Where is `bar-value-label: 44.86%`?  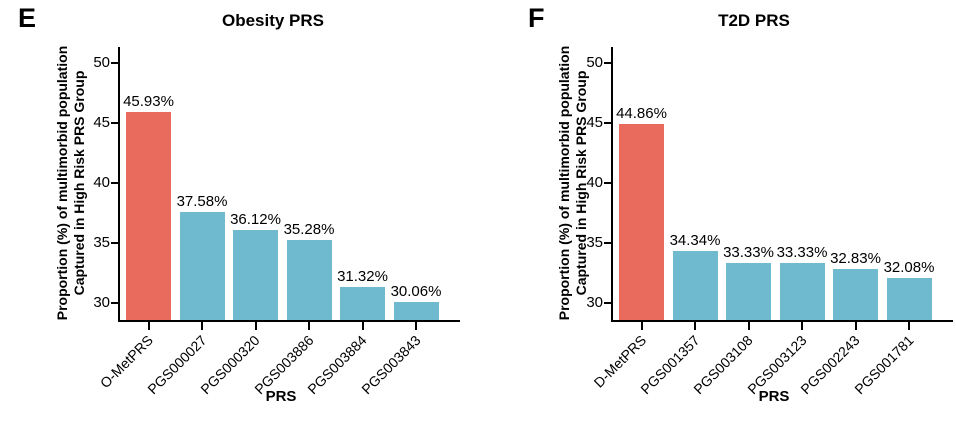
bar-value-label: 44.86% is located at coordinates (641, 114).